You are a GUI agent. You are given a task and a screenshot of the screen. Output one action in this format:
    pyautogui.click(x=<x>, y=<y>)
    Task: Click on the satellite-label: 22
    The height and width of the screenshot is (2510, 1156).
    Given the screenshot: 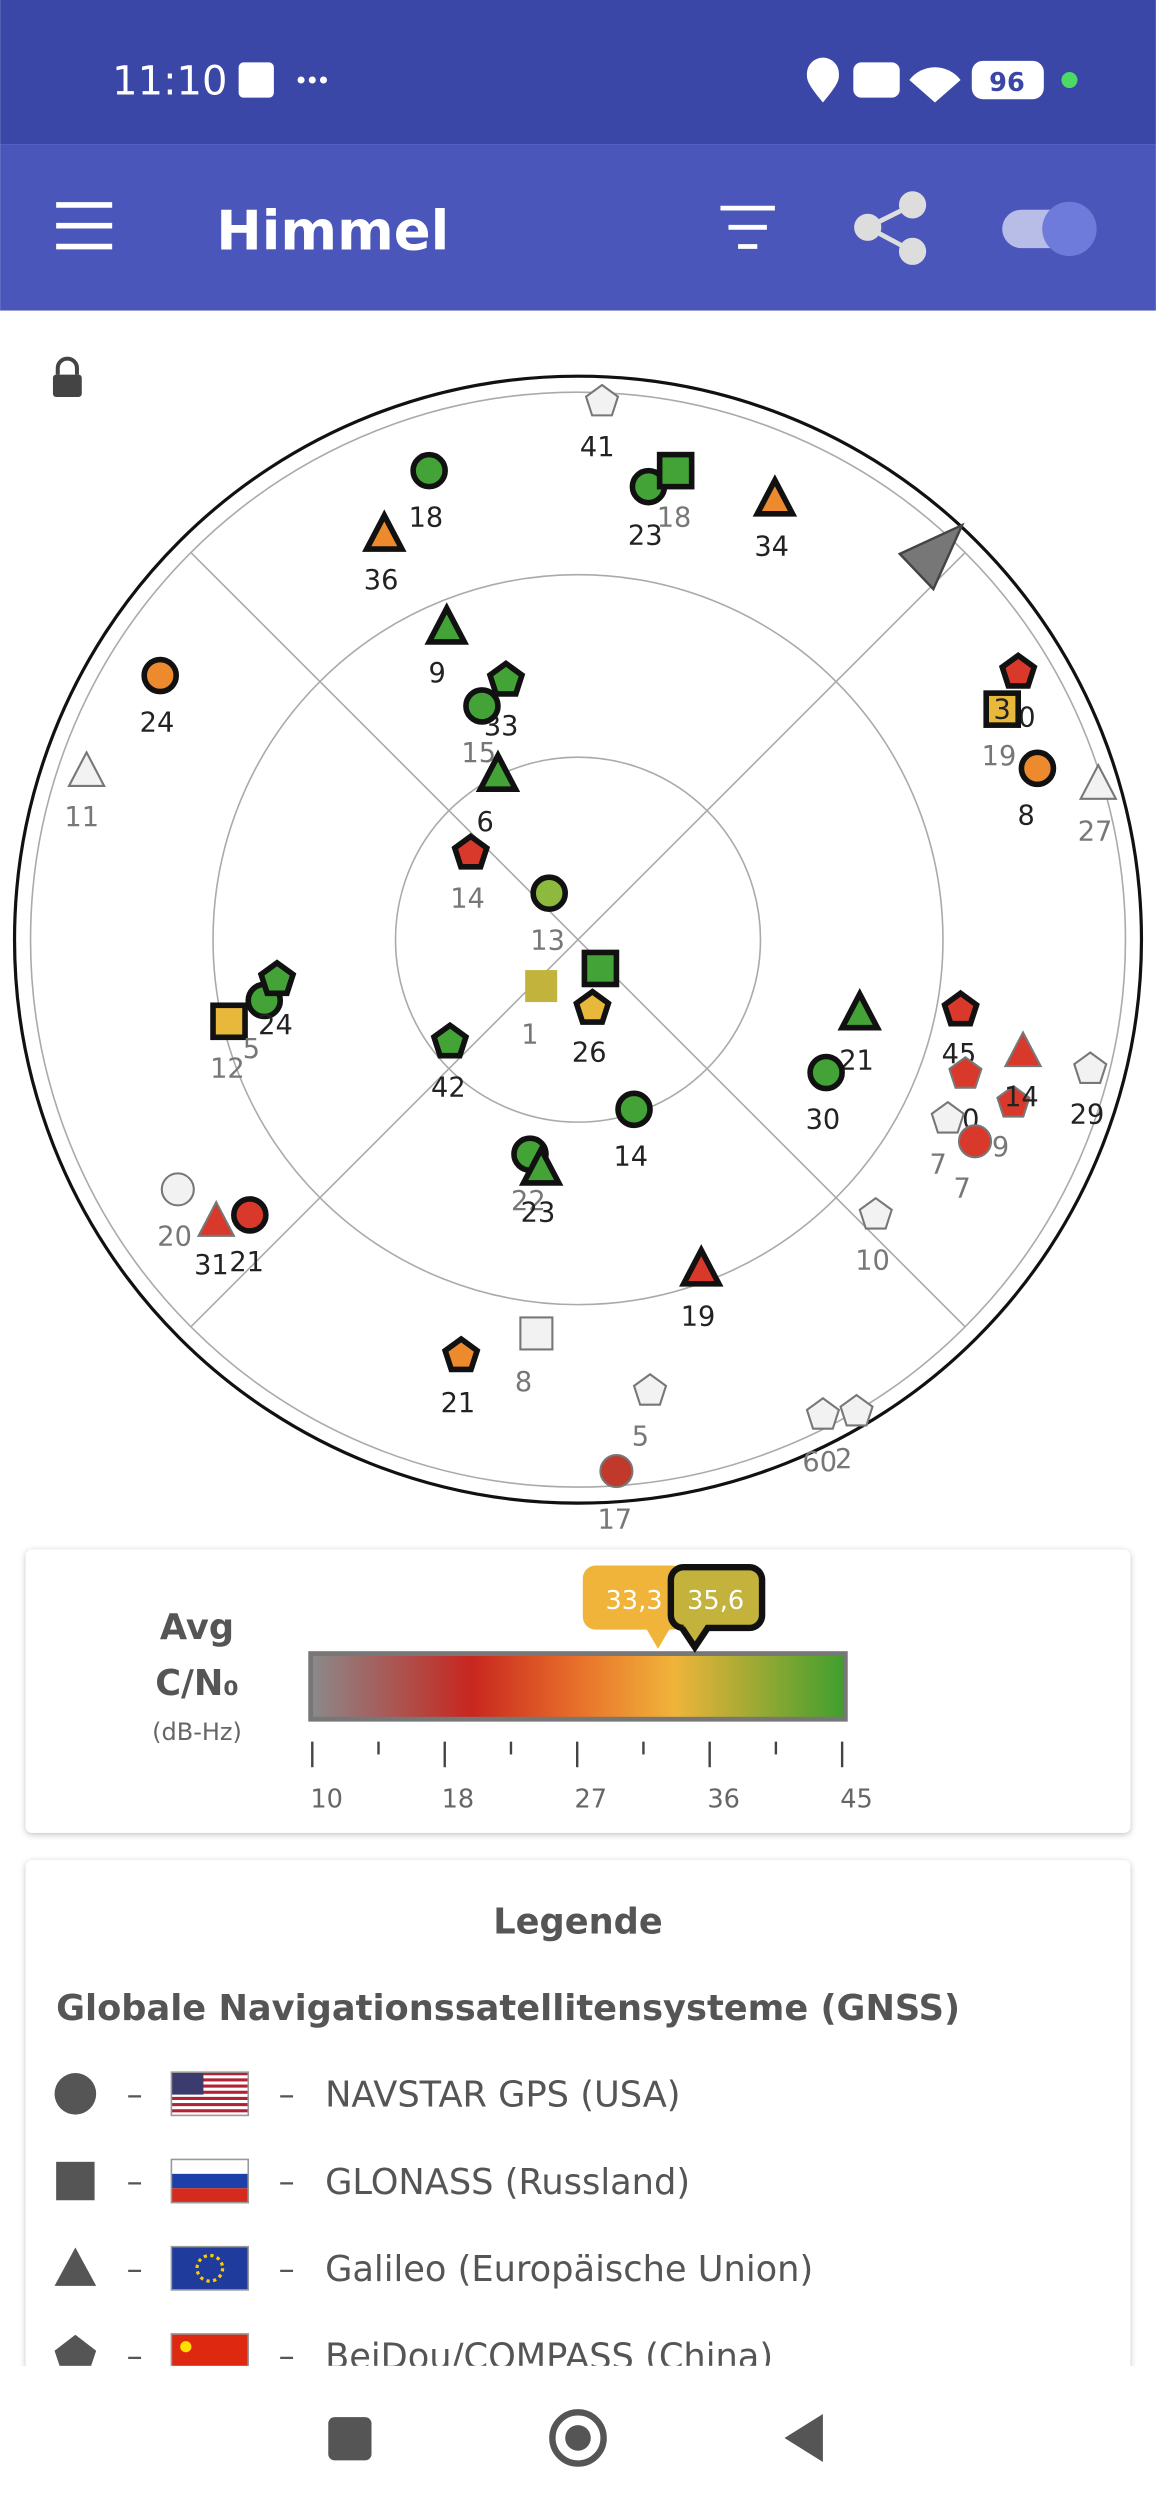 What is the action you would take?
    pyautogui.click(x=528, y=1201)
    